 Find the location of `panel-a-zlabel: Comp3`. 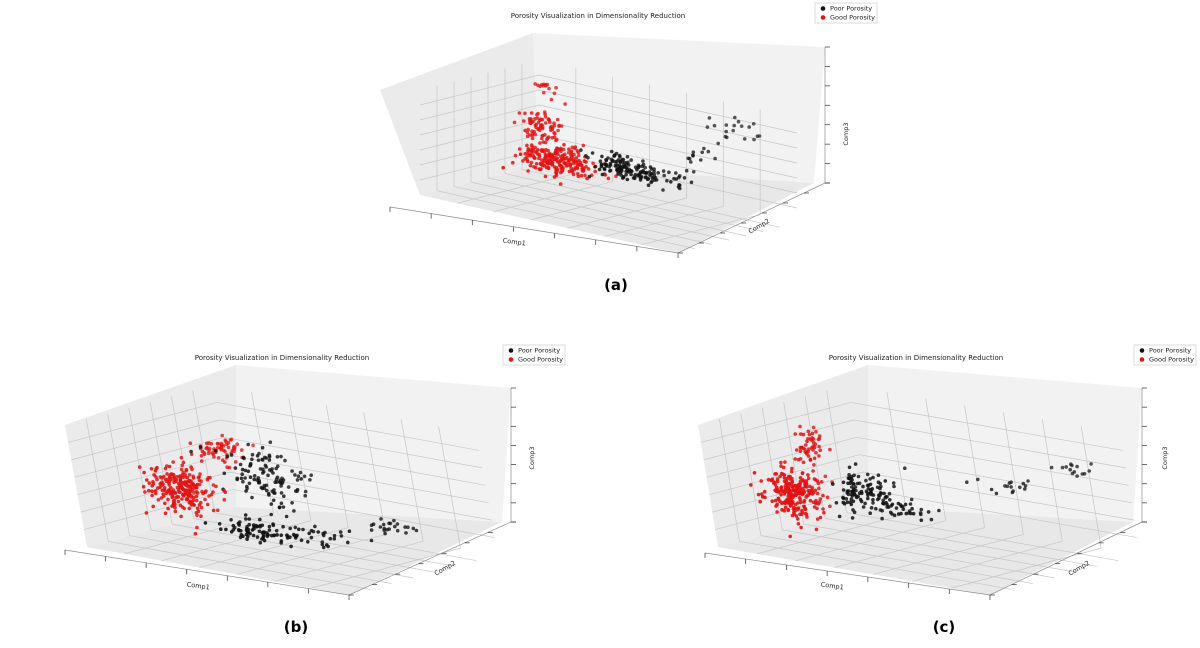

panel-a-zlabel: Comp3 is located at coordinates (846, 133).